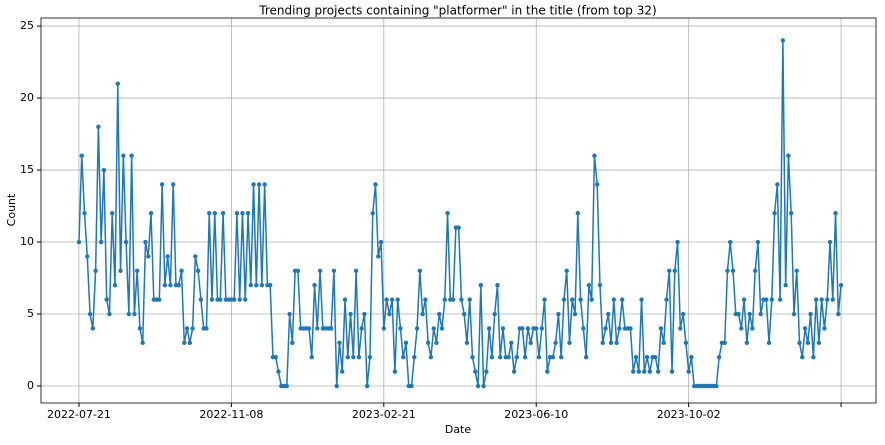 Image resolution: width=885 pixels, height=445 pixels. Describe the element at coordinates (27, 97) in the screenshot. I see `y-tick-label: 20` at that location.